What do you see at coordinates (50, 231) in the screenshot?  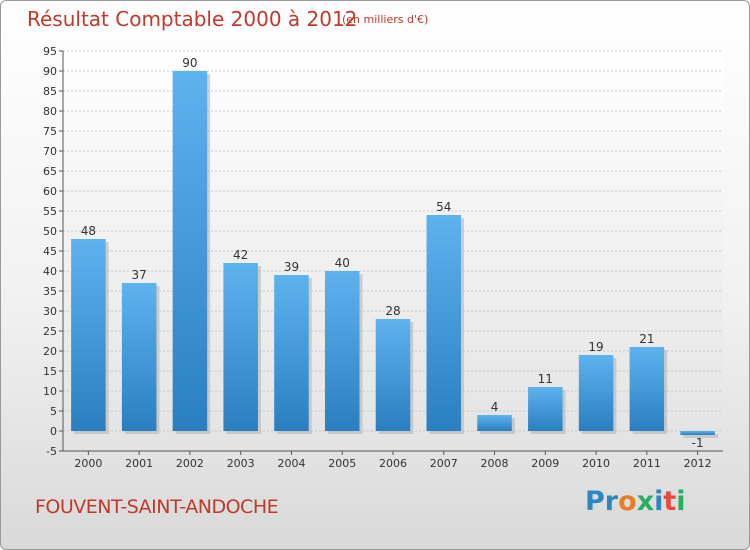 I see `y-tick-label: 50` at bounding box center [50, 231].